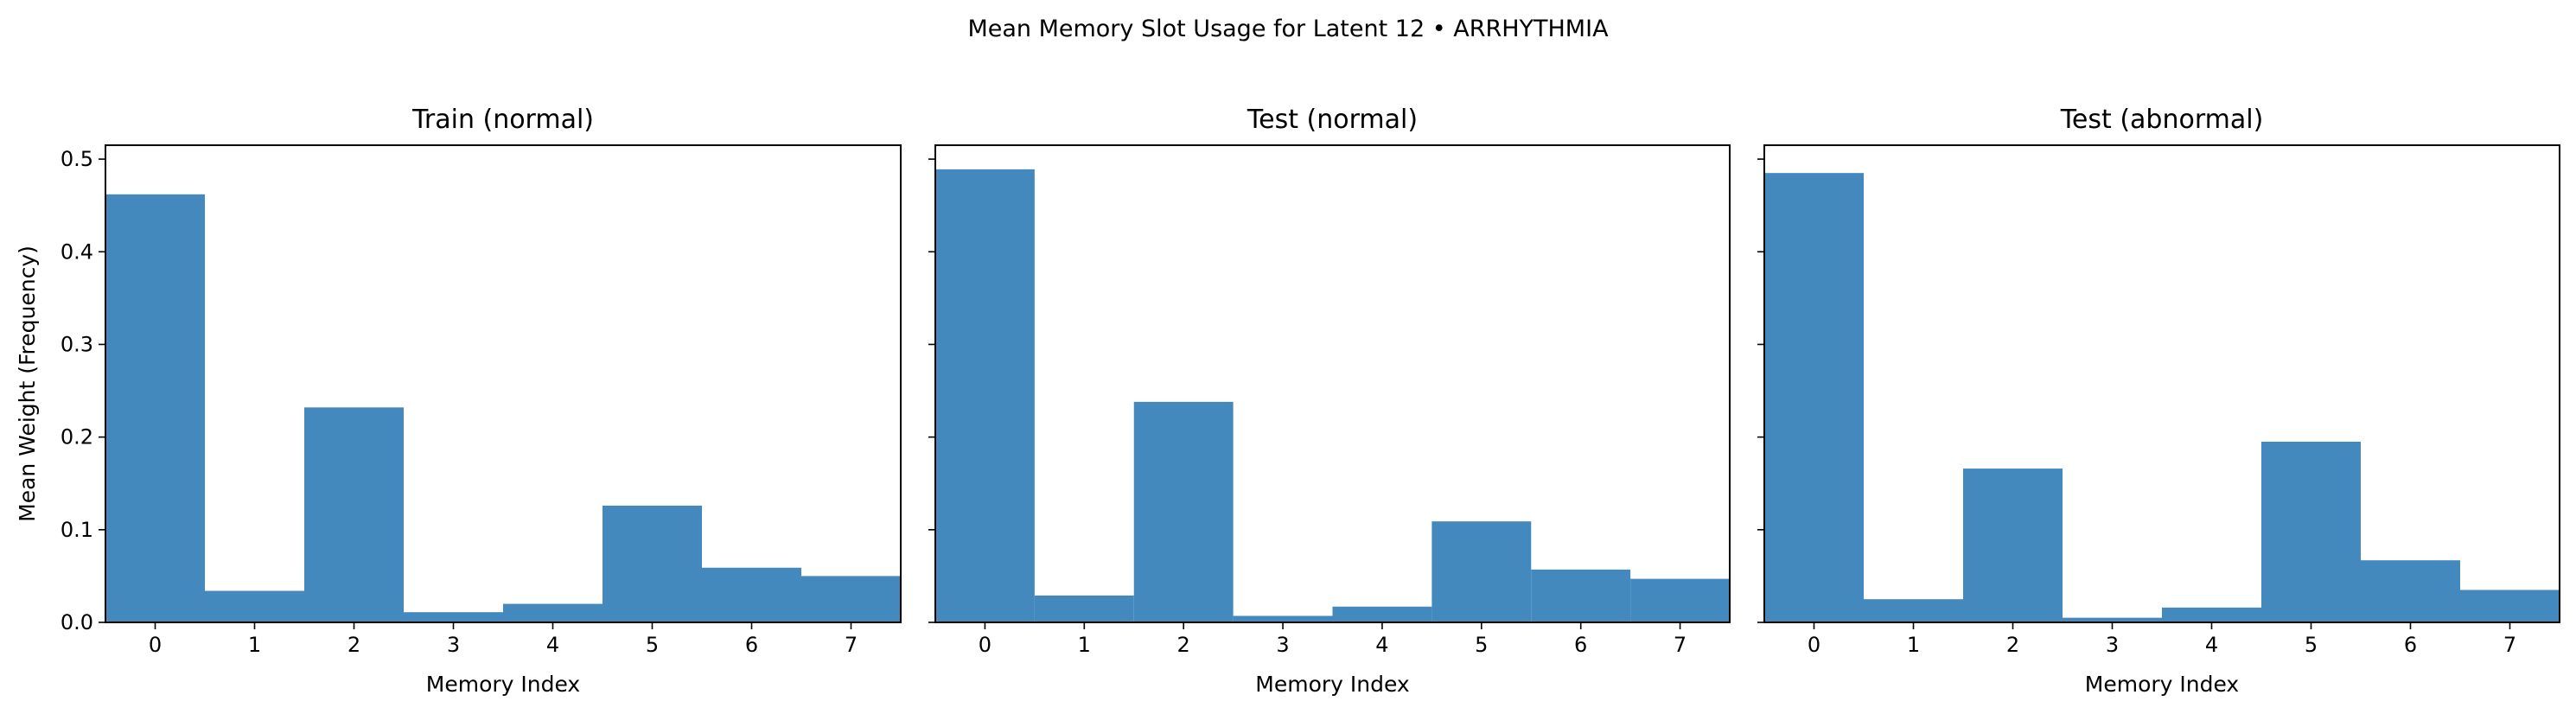  Describe the element at coordinates (77, 159) in the screenshot. I see `y-tick-label: 0.5` at that location.